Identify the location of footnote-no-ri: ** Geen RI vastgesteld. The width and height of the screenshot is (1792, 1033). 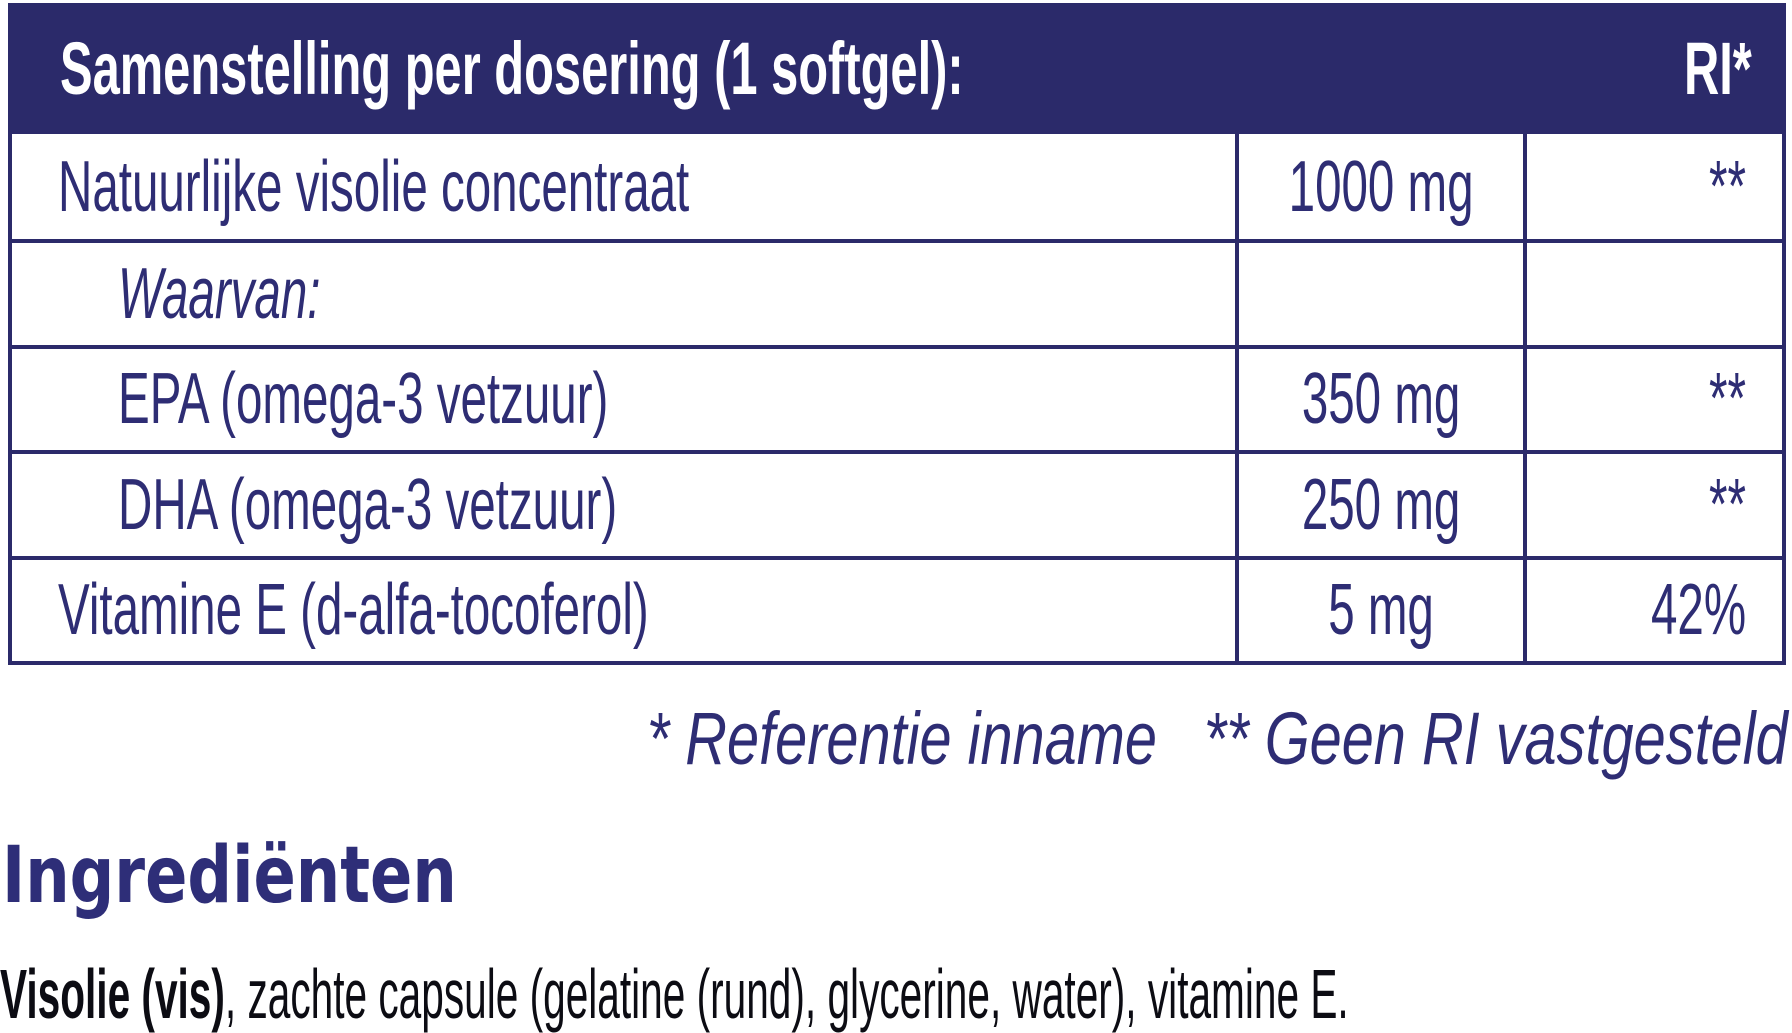
(1496, 738).